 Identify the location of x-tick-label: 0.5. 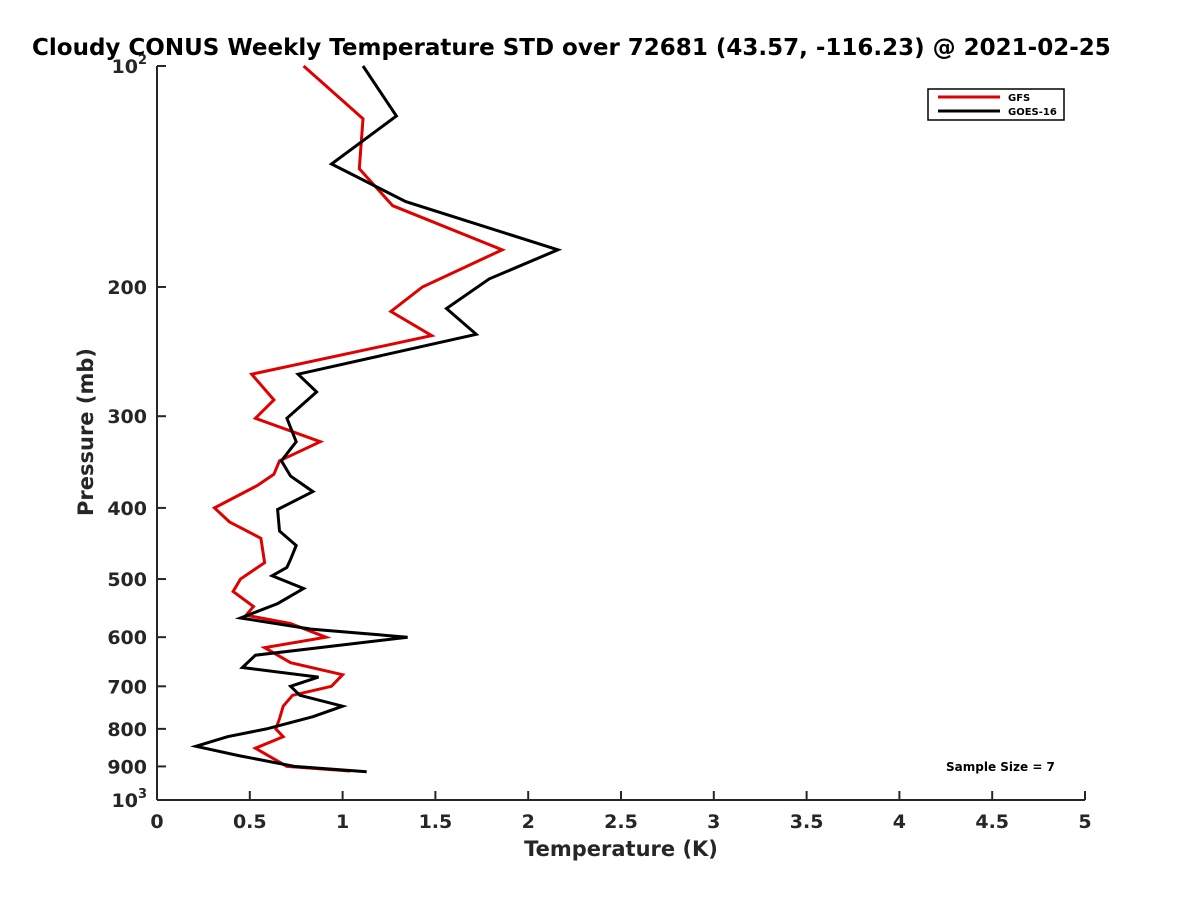
(250, 822).